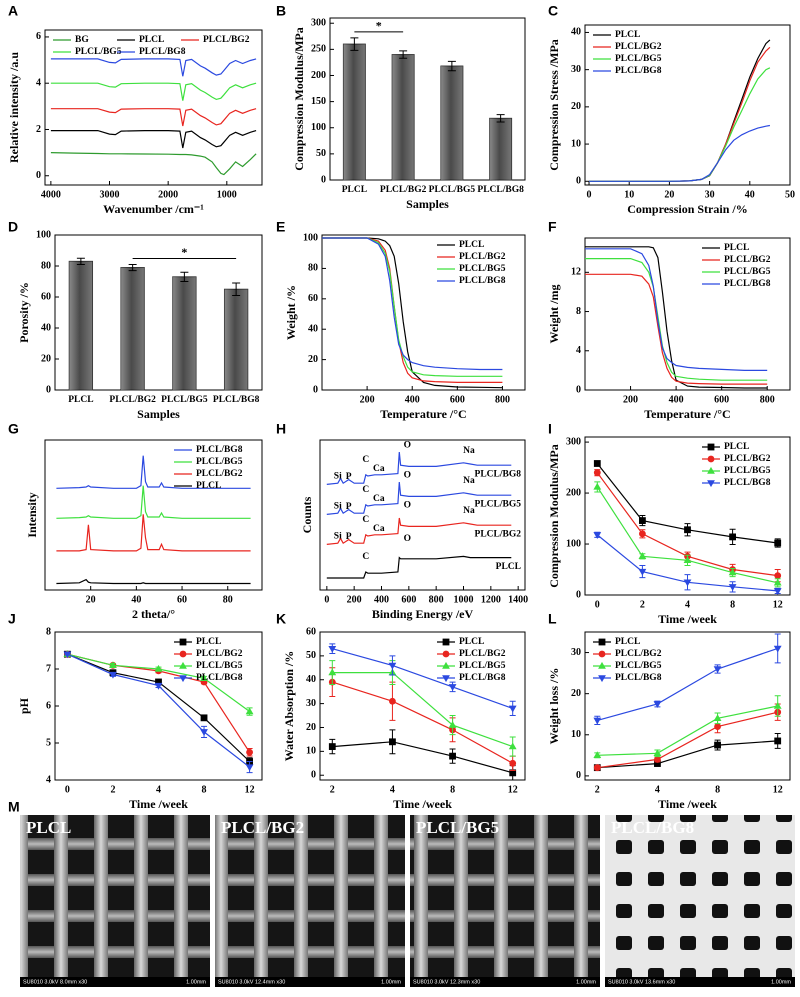  I want to click on peak-label: Na, so click(469, 481).